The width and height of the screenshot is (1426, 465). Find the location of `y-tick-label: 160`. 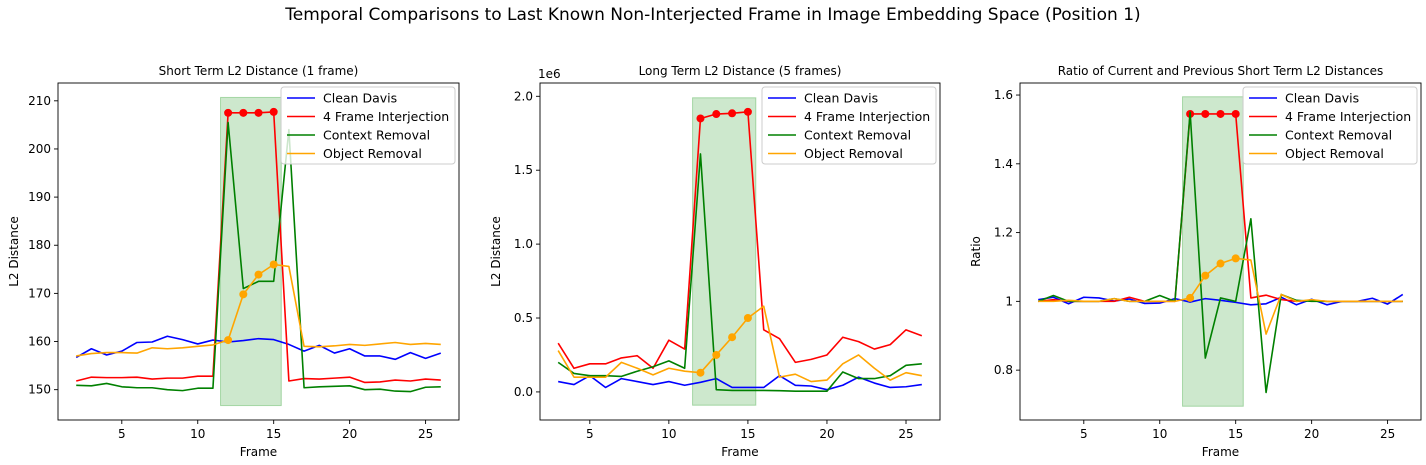

y-tick-label: 160 is located at coordinates (39, 342).